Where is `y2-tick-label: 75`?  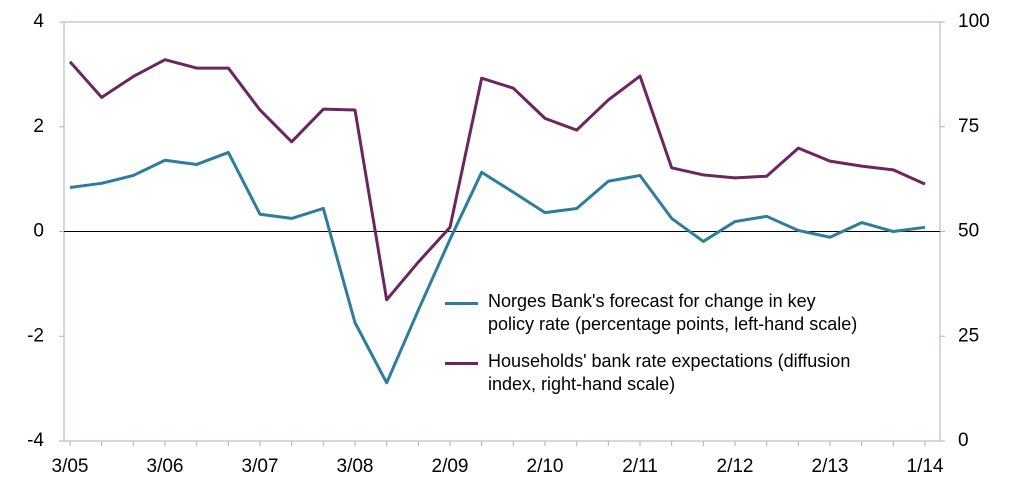
y2-tick-label: 75 is located at coordinates (968, 126).